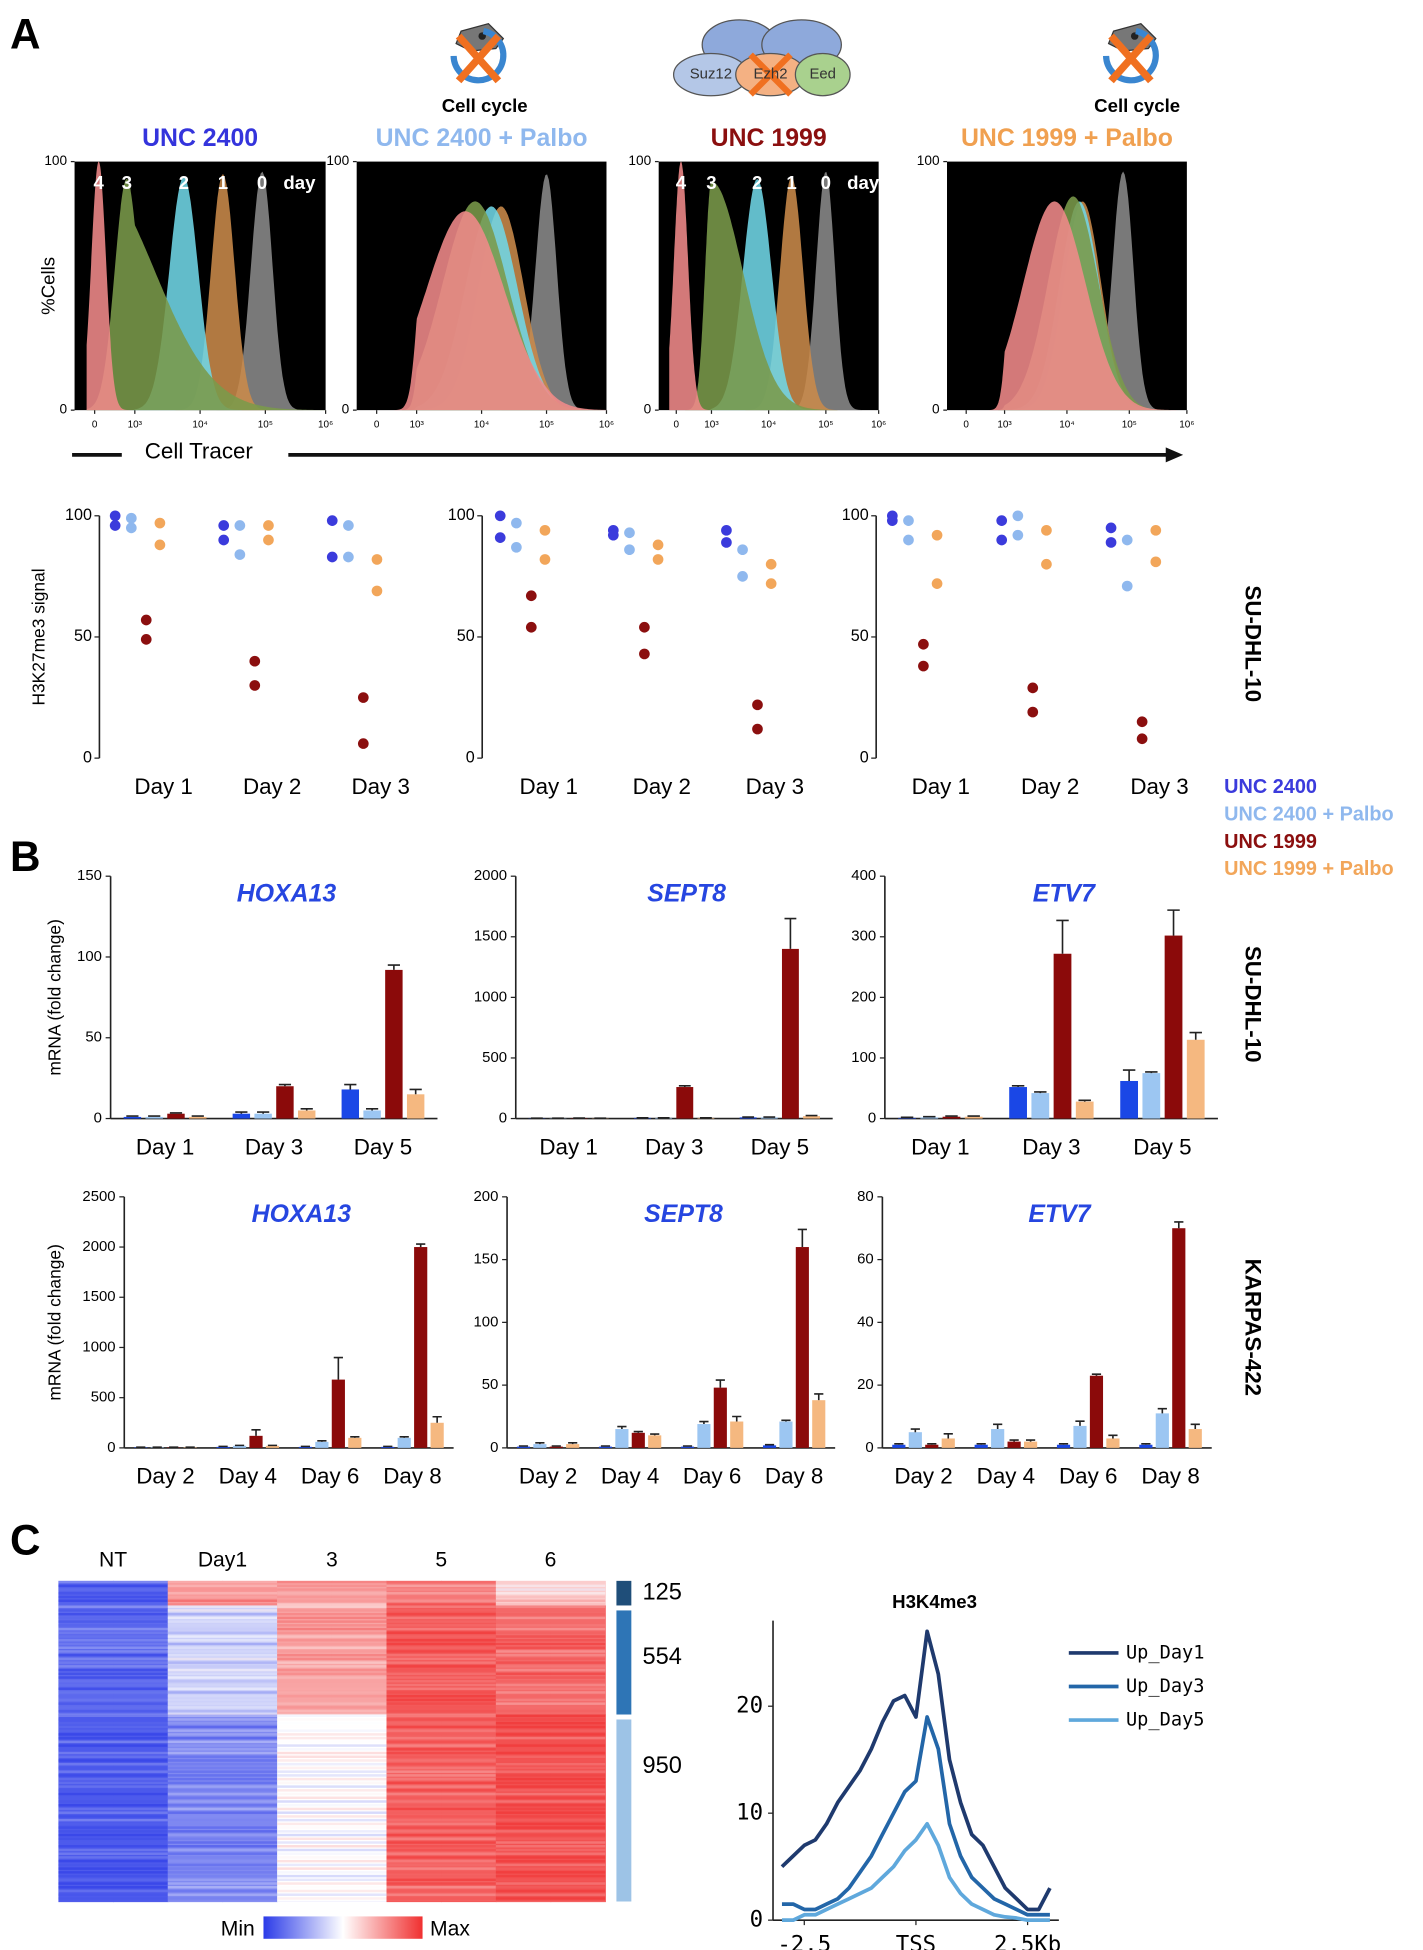 The height and width of the screenshot is (1950, 1423). What do you see at coordinates (25, 33) in the screenshot?
I see `panel-label: A` at bounding box center [25, 33].